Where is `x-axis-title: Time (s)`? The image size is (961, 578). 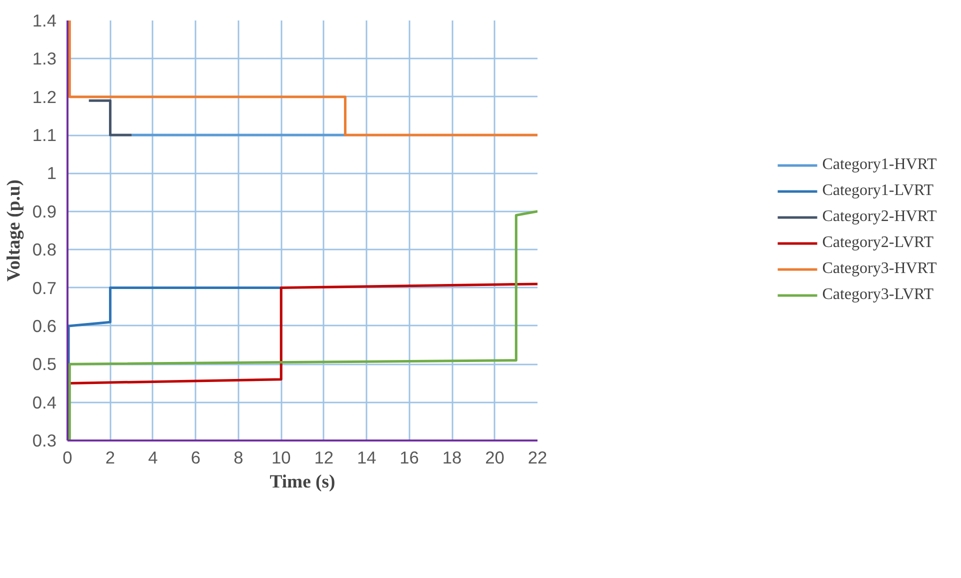
x-axis-title: Time (s) is located at coordinates (303, 482).